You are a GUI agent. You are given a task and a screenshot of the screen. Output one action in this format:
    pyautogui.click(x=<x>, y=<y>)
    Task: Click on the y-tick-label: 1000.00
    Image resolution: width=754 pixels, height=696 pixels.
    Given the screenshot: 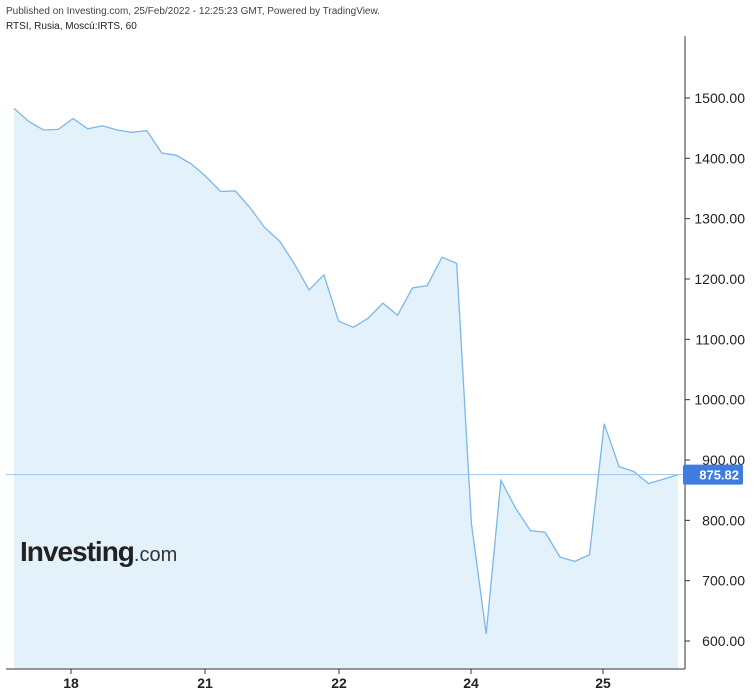 What is the action you would take?
    pyautogui.click(x=719, y=400)
    